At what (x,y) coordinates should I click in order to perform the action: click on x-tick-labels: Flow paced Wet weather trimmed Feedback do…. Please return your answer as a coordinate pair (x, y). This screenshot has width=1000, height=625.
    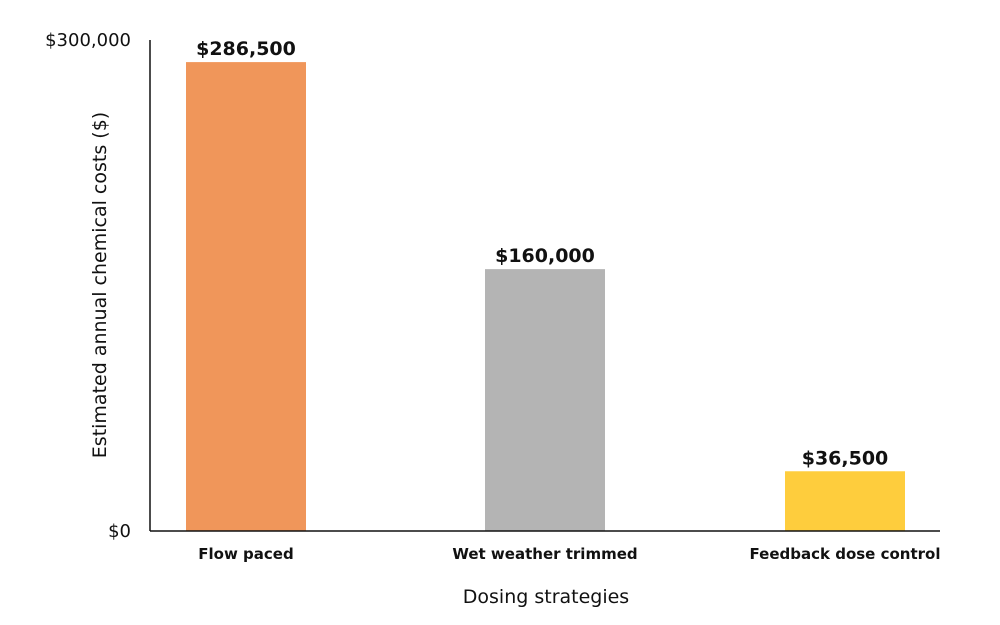
    Looking at the image, I should click on (569, 554).